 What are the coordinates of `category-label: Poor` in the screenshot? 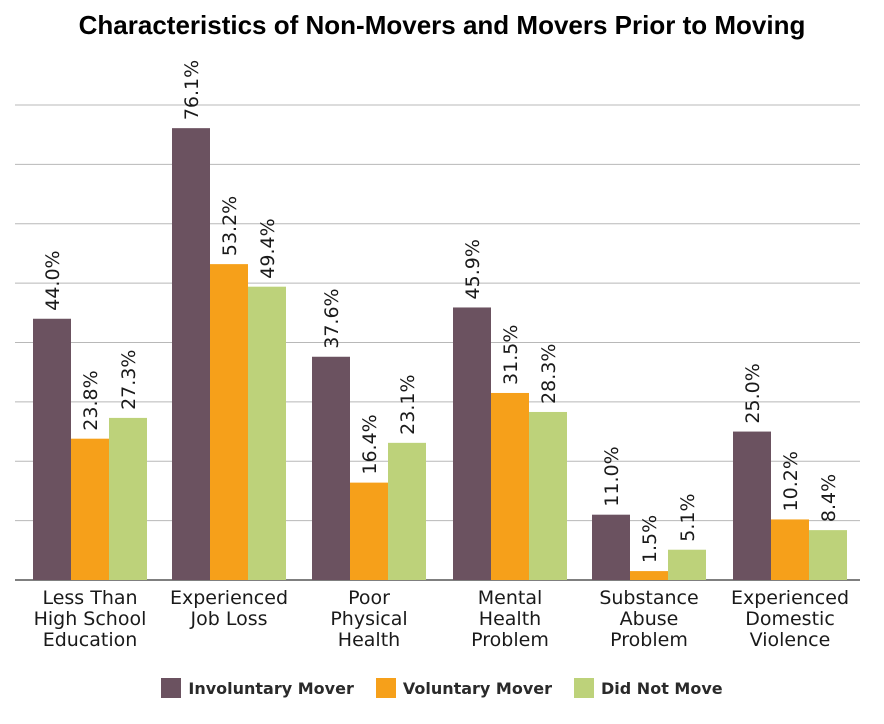 It's located at (369, 598).